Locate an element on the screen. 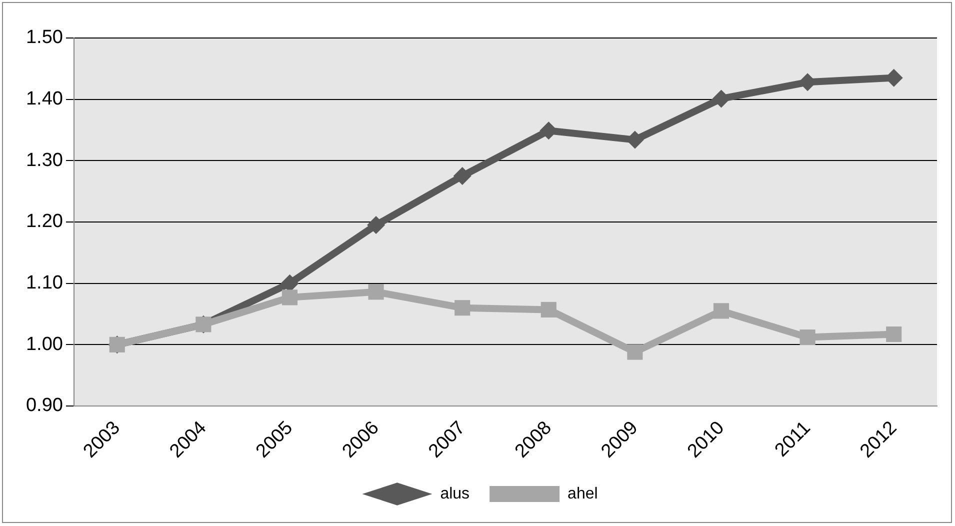 The width and height of the screenshot is (955, 526). legend-label: ahel is located at coordinates (583, 493).